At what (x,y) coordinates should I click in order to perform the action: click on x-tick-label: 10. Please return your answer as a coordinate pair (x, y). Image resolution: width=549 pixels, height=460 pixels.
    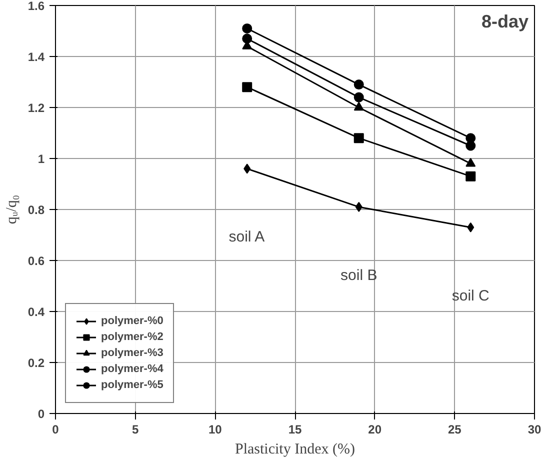
    Looking at the image, I should click on (215, 429).